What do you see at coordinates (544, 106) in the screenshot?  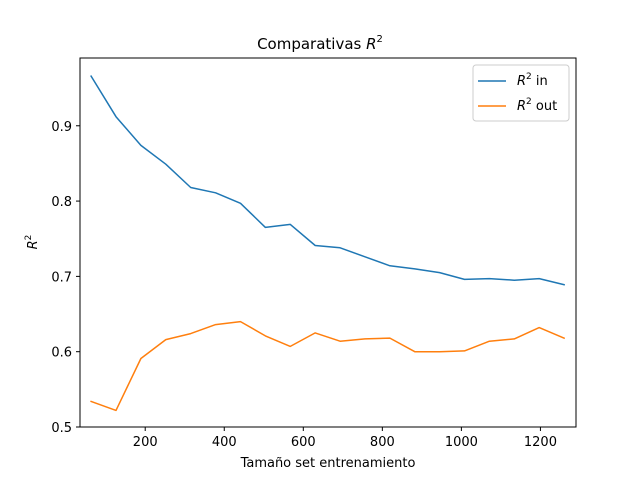 I see `legend-label-r2-out-rest: out` at bounding box center [544, 106].